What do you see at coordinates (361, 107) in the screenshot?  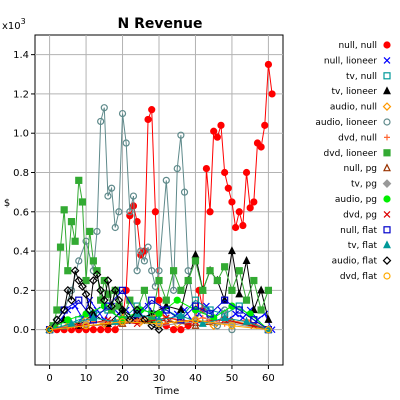 I see `legend-item: audio, null` at bounding box center [361, 107].